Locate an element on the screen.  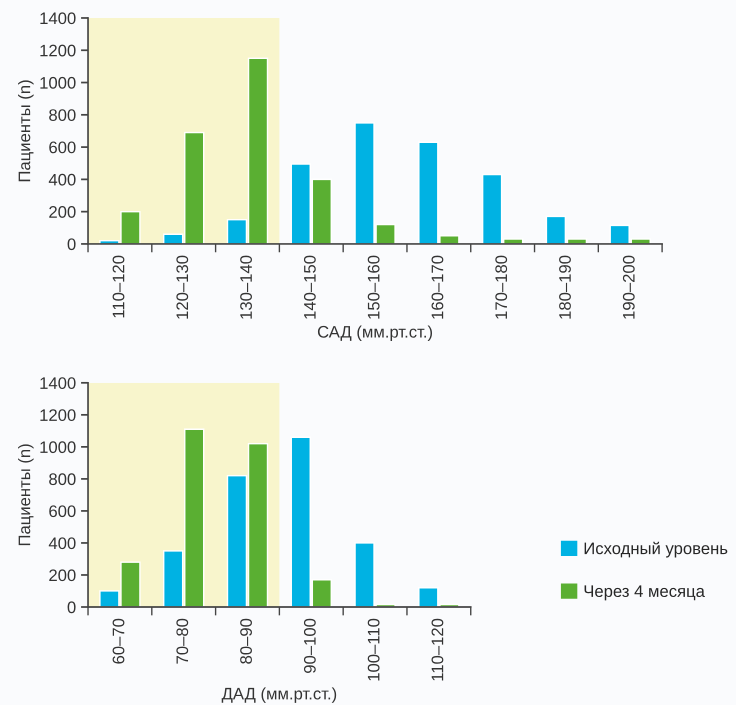
x-tick-label: 80–90 is located at coordinates (246, 641).